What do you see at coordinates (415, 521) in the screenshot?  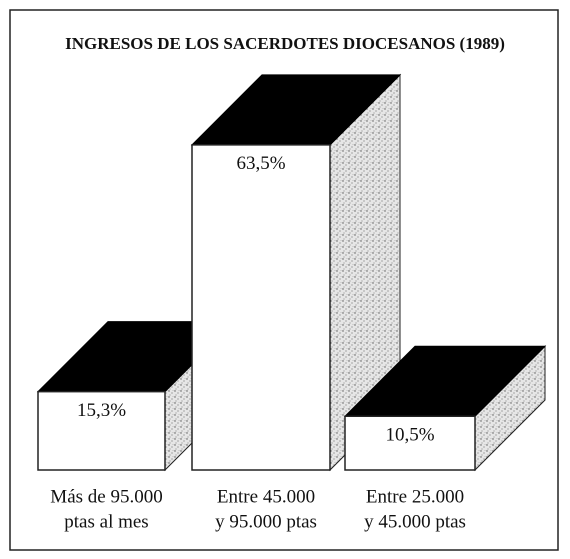 I see `category-label: y 45.000 ptas` at bounding box center [415, 521].